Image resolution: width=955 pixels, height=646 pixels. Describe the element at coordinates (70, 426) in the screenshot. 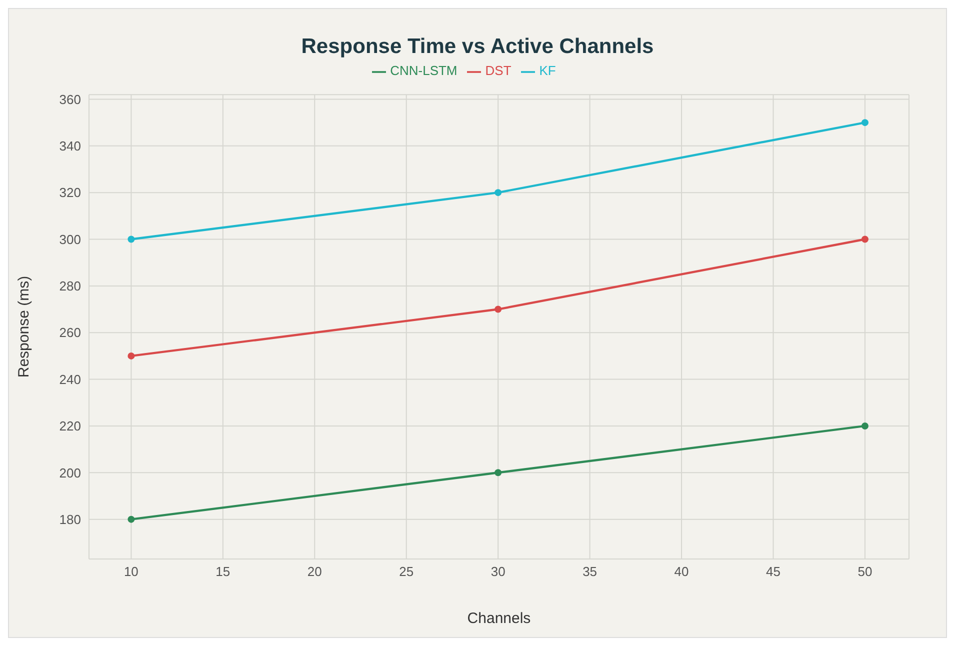

I see `y-tick-label: 220` at that location.